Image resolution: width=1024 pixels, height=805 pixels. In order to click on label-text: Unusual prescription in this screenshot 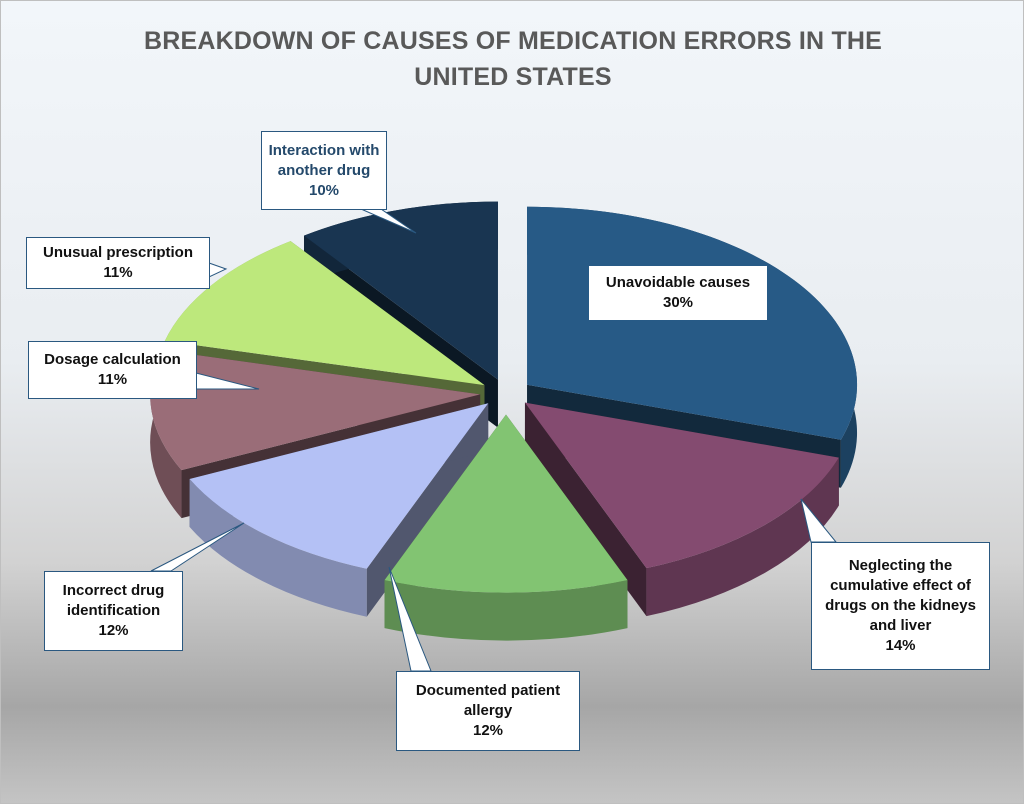, I will do `click(118, 252)`.